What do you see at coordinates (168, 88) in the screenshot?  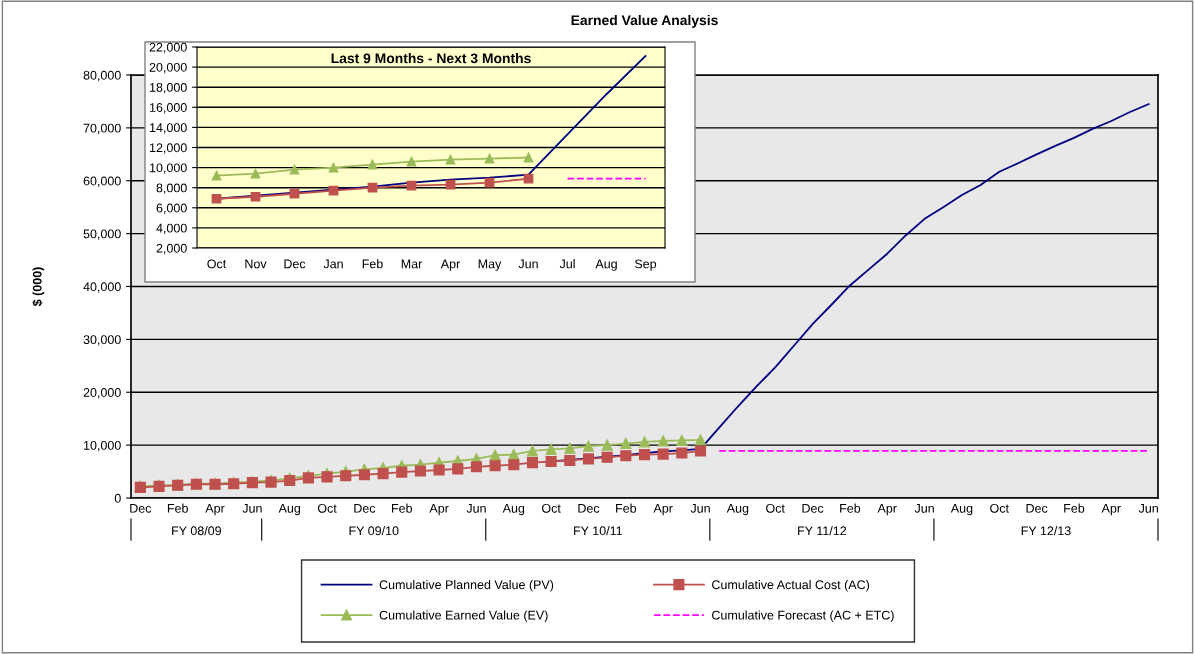 I see `y-tick-label: 18,000` at bounding box center [168, 88].